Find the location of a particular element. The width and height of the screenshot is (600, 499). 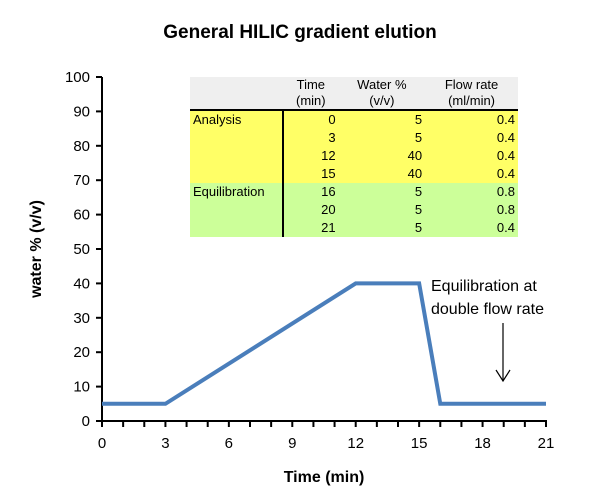

table-cell-time: 20 is located at coordinates (311, 210).